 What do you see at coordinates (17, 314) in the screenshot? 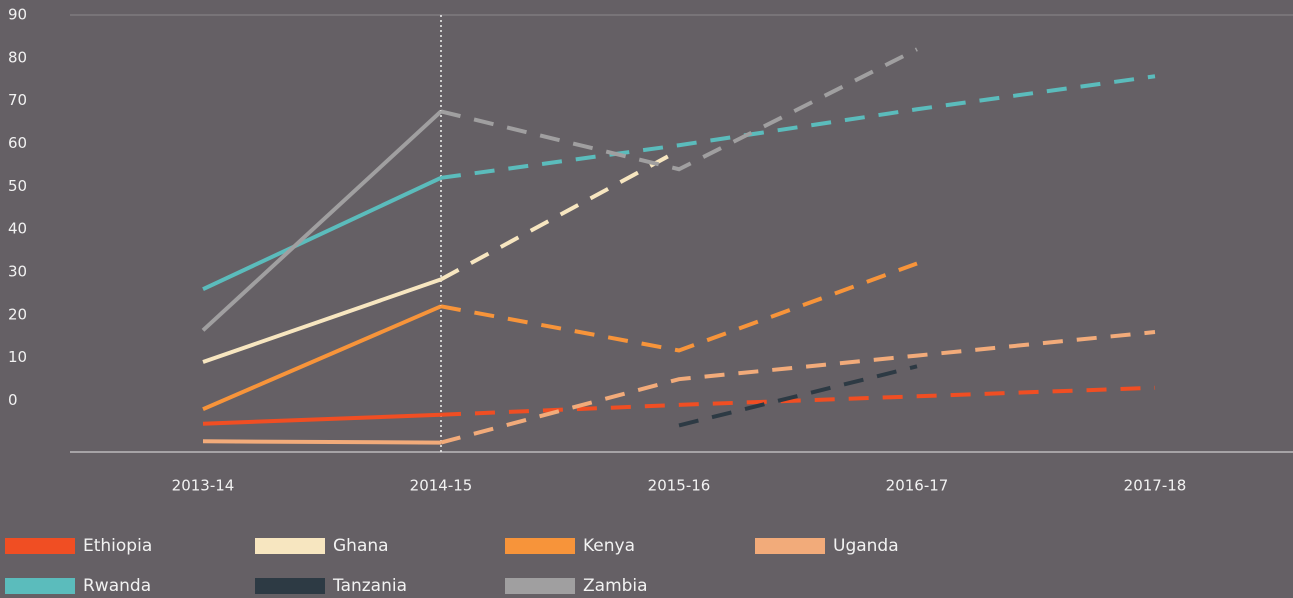
I see `y-tick-label: 20` at bounding box center [17, 314].